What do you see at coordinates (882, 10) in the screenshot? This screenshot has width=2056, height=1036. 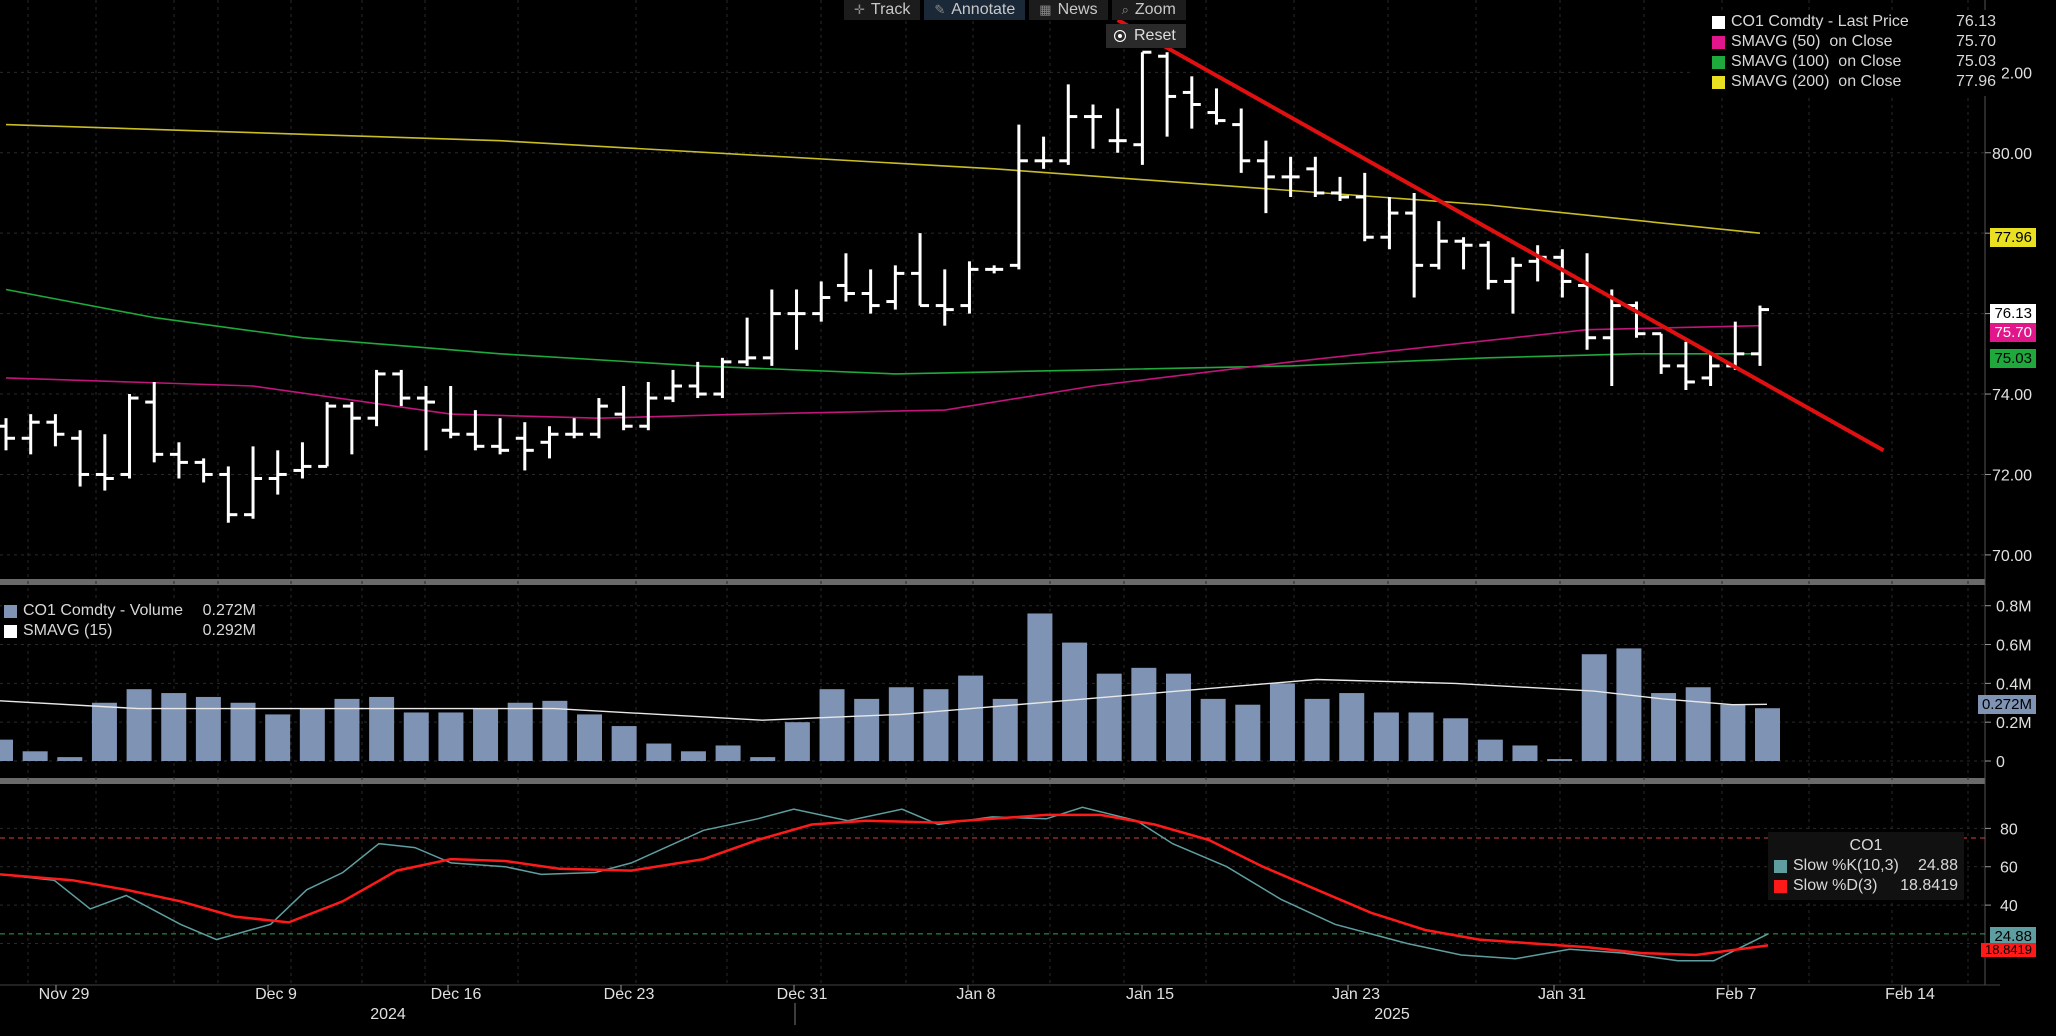 I see `track-button: ✛ Track` at bounding box center [882, 10].